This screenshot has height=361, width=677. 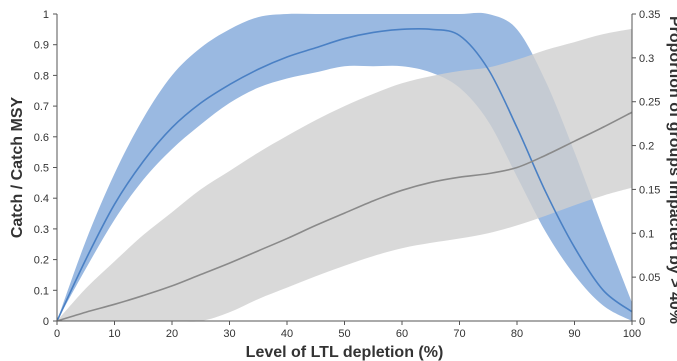 What do you see at coordinates (41, 169) in the screenshot?
I see `y-tick-label-left: 0.5` at bounding box center [41, 169].